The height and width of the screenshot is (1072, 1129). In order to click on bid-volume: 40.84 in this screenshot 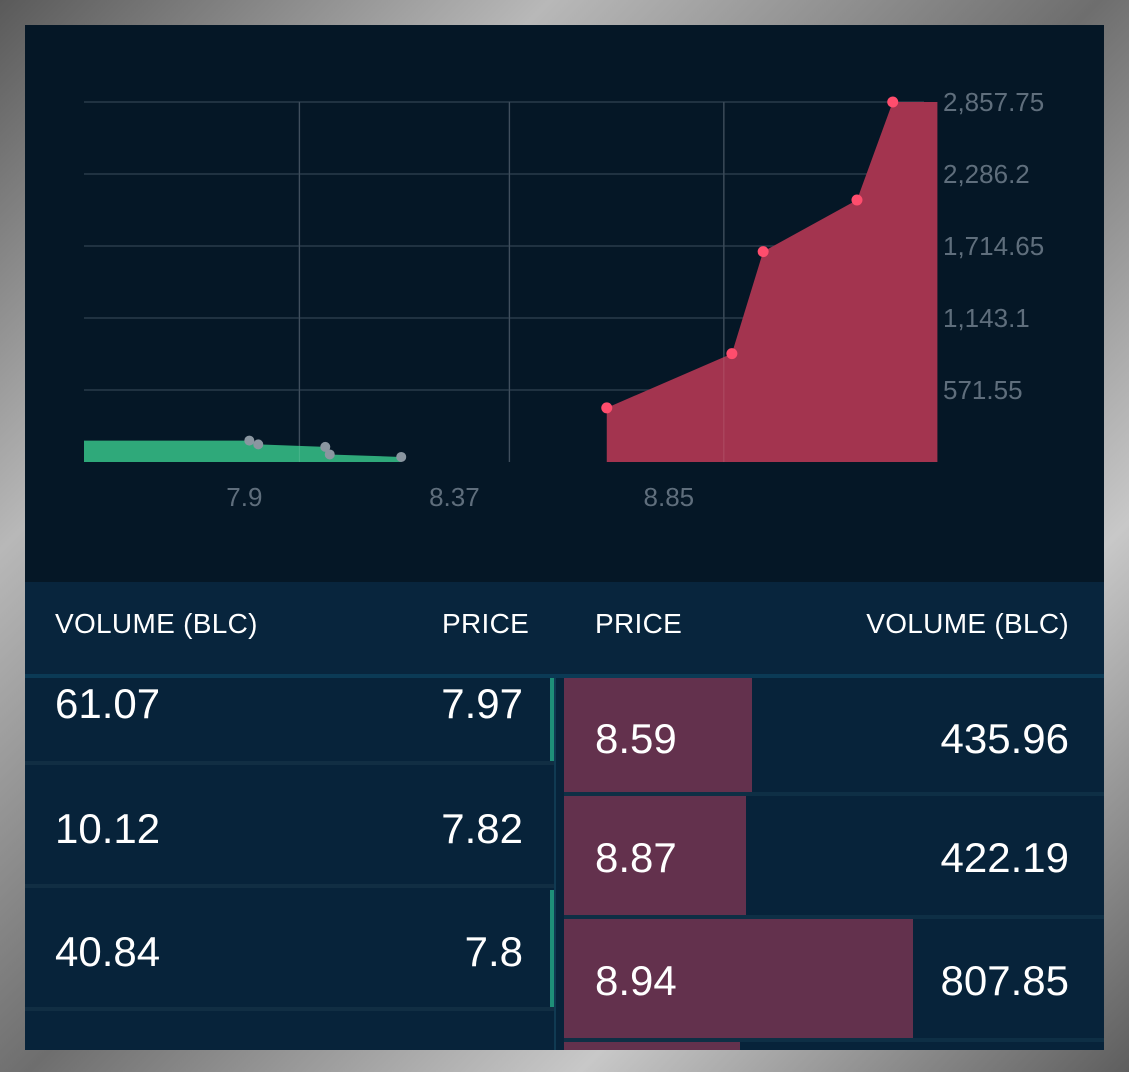, I will do `click(108, 951)`.